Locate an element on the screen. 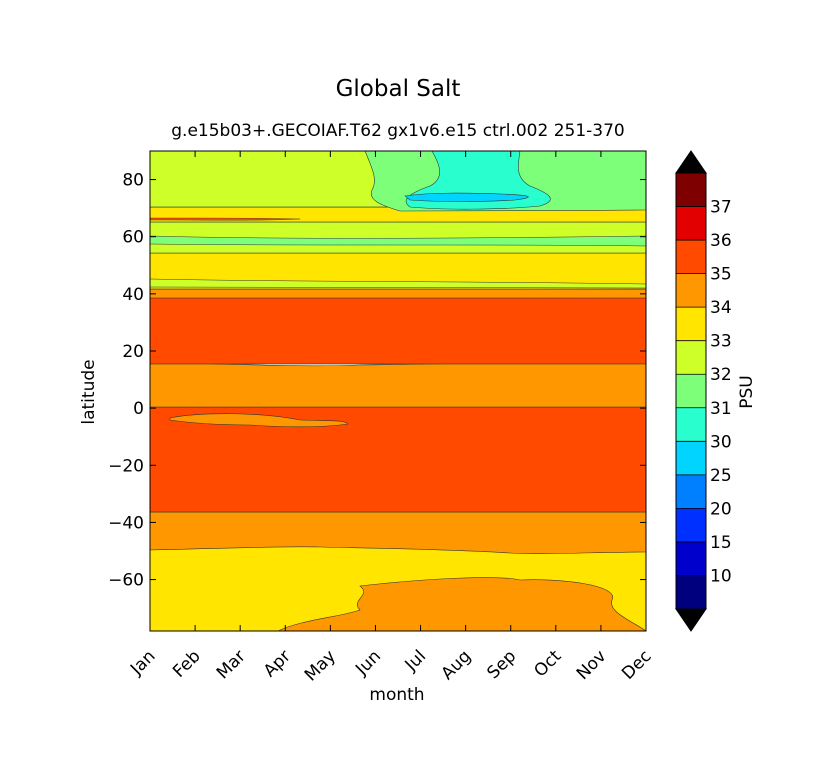 The width and height of the screenshot is (838, 783). x-tick-label: Sep is located at coordinates (501, 664).